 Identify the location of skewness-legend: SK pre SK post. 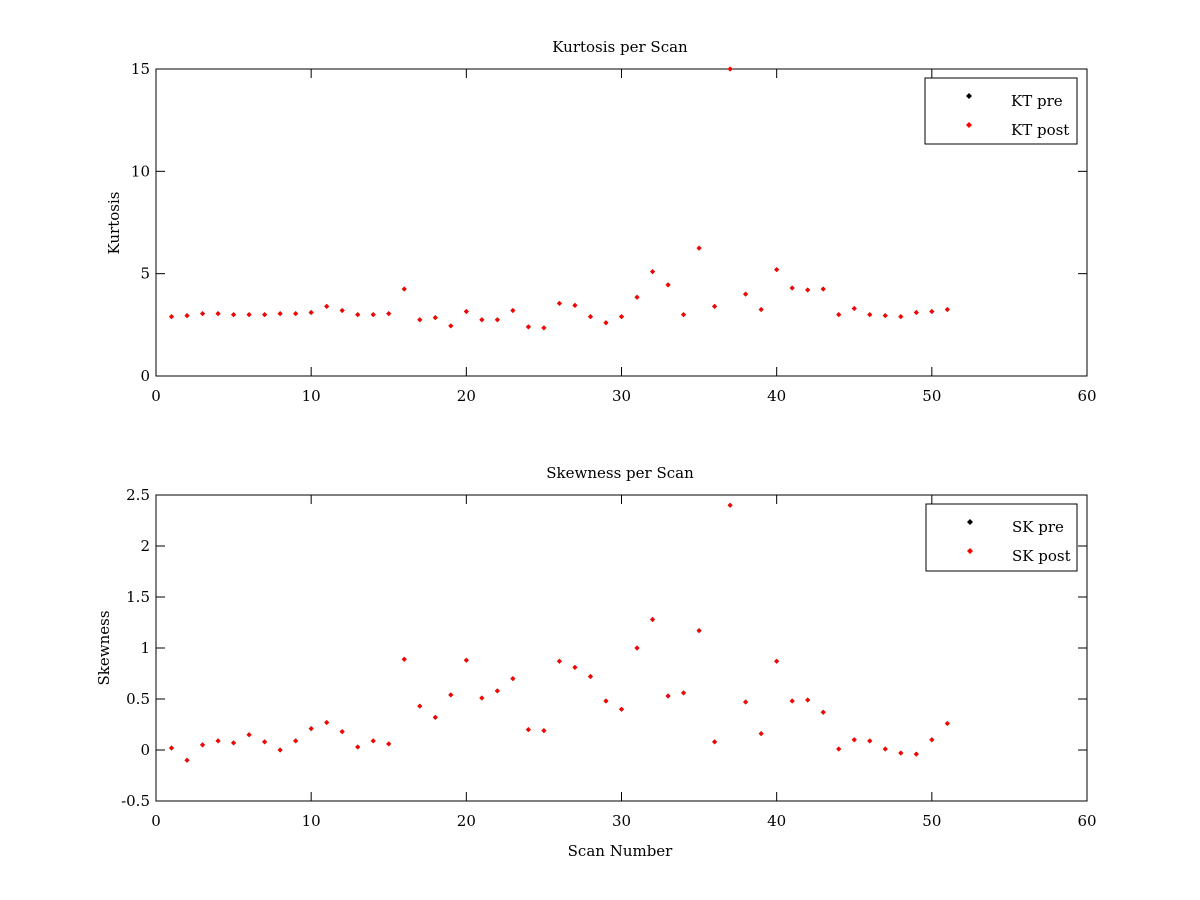
(1001, 537).